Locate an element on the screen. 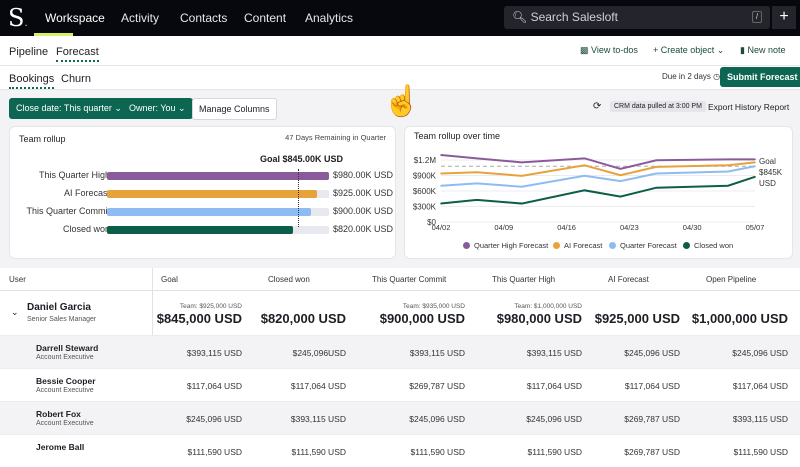 The height and width of the screenshot is (467, 800). rep-name: Darrell Steward is located at coordinates (67, 348).